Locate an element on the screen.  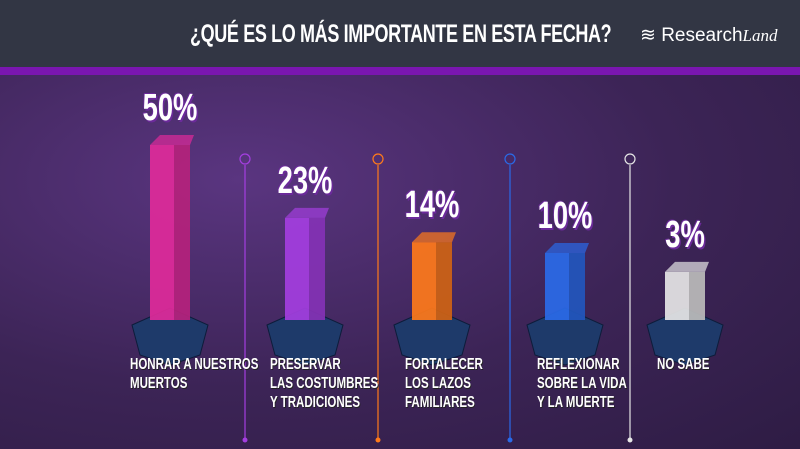
logo: ≋ ResearchLand is located at coordinates (709, 35).